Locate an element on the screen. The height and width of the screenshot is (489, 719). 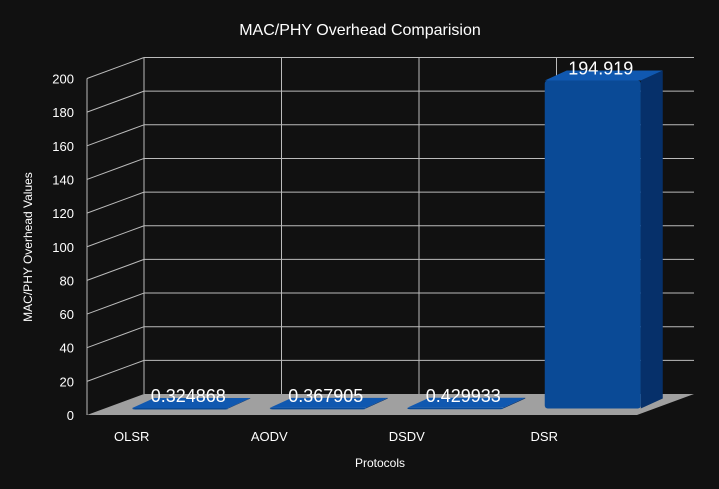
data-label: 0.429933 is located at coordinates (463, 396).